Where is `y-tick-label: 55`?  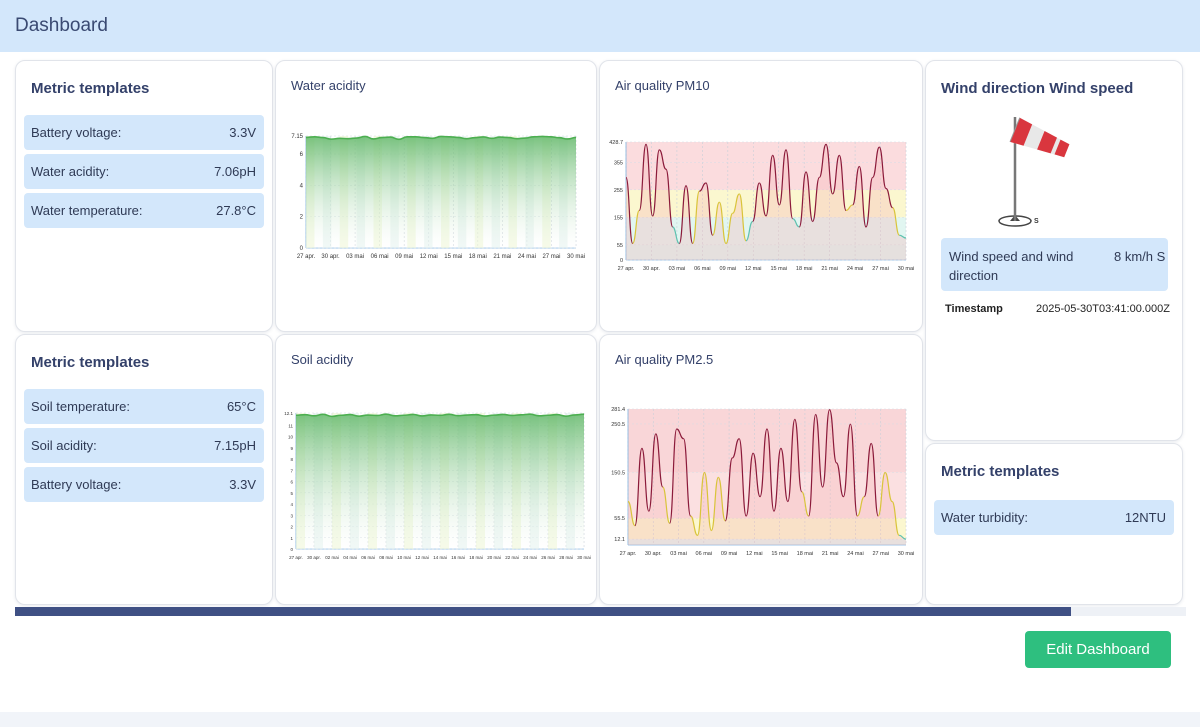 y-tick-label: 55 is located at coordinates (620, 246).